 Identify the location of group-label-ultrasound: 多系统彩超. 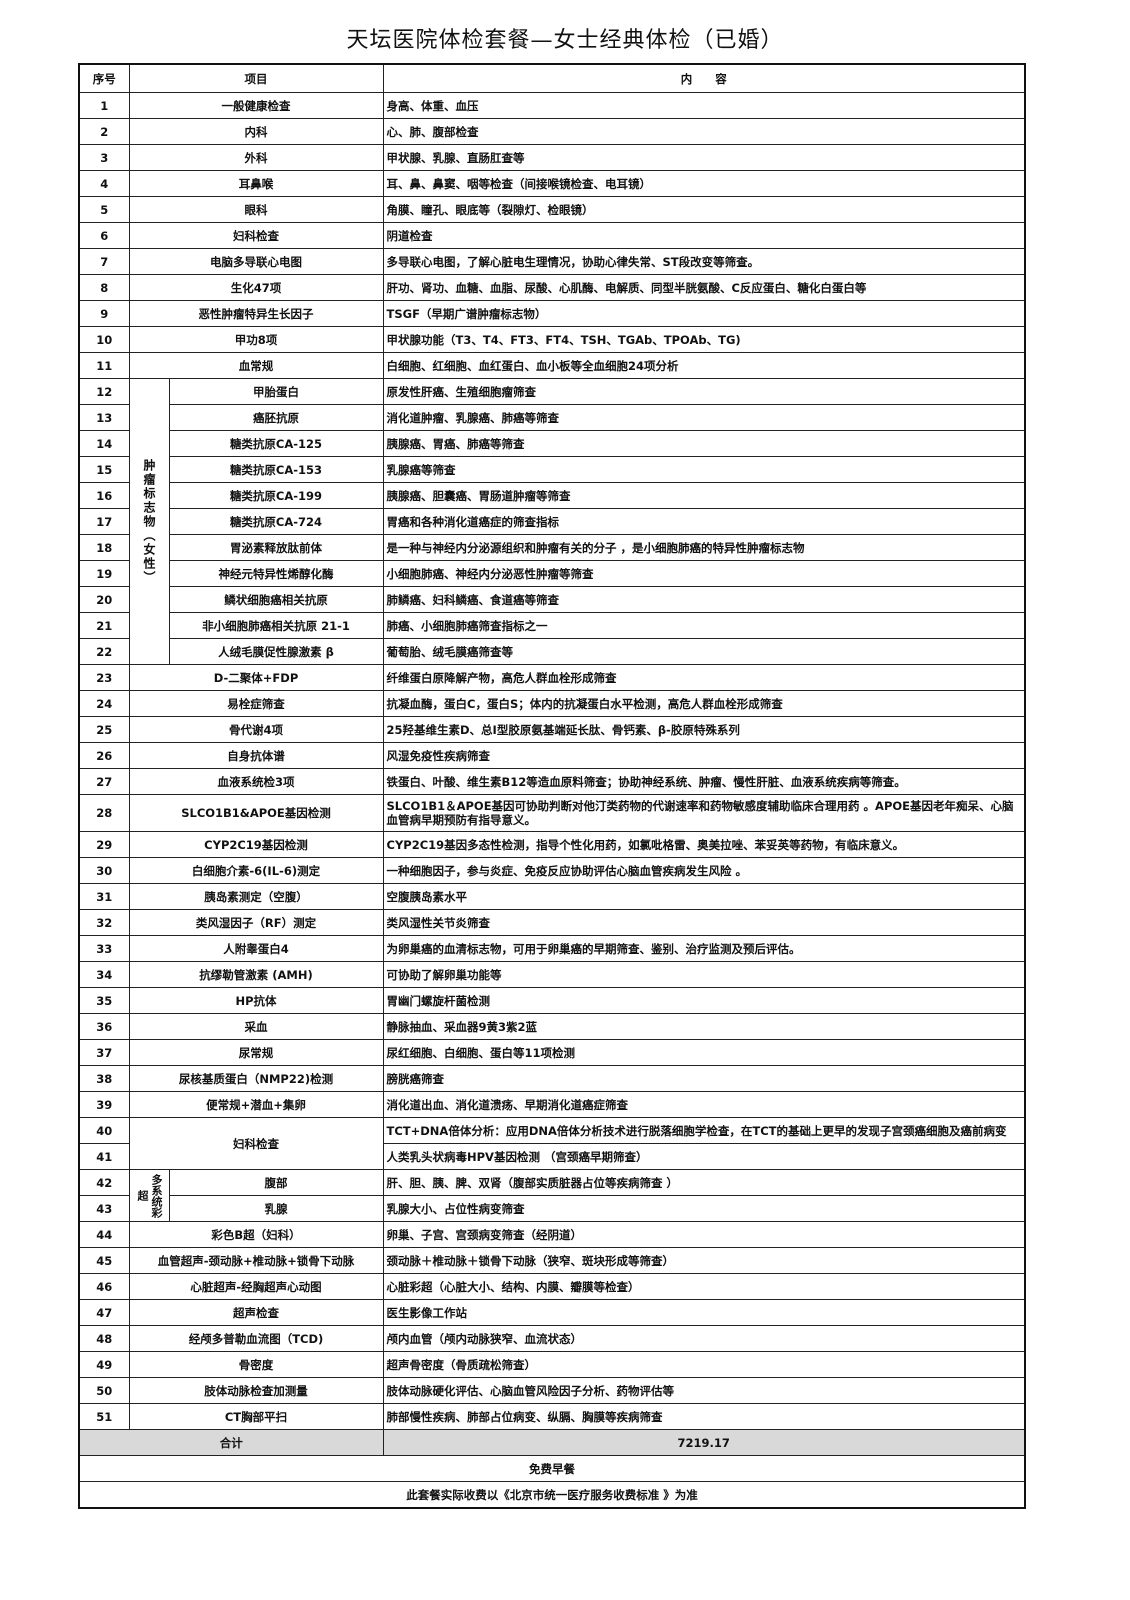
(149, 1195).